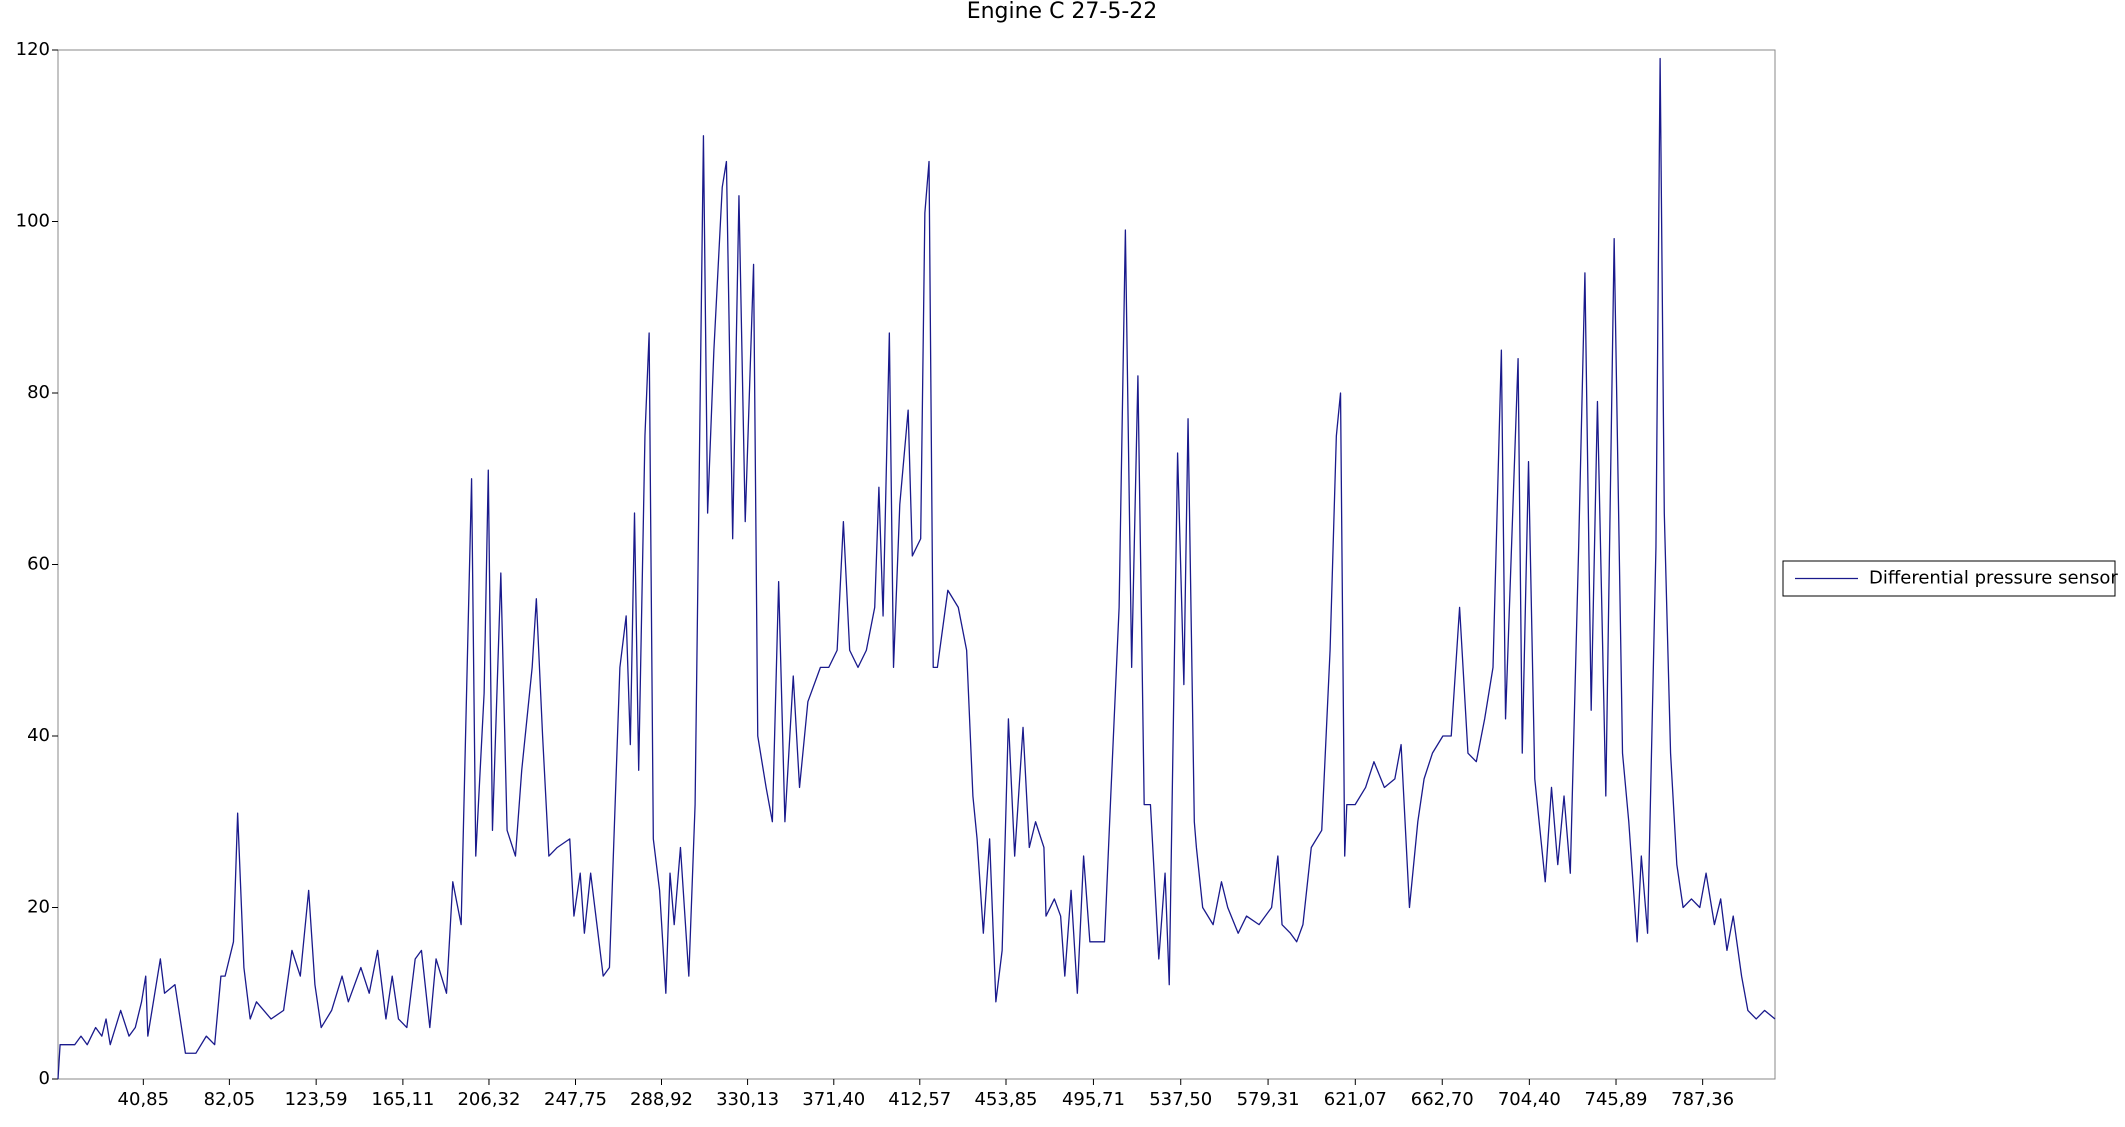  What do you see at coordinates (1355, 1099) in the screenshot?
I see `x-tick-label: 621,07` at bounding box center [1355, 1099].